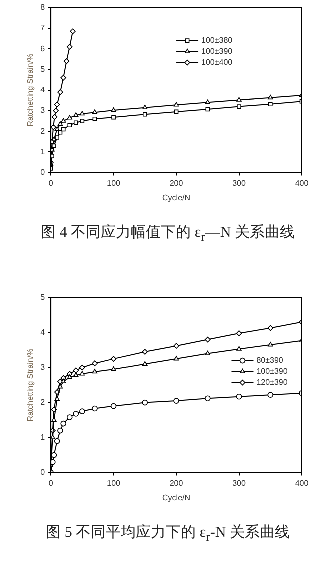 The image size is (336, 563). I want to click on legend-label: 100±400, so click(218, 63).